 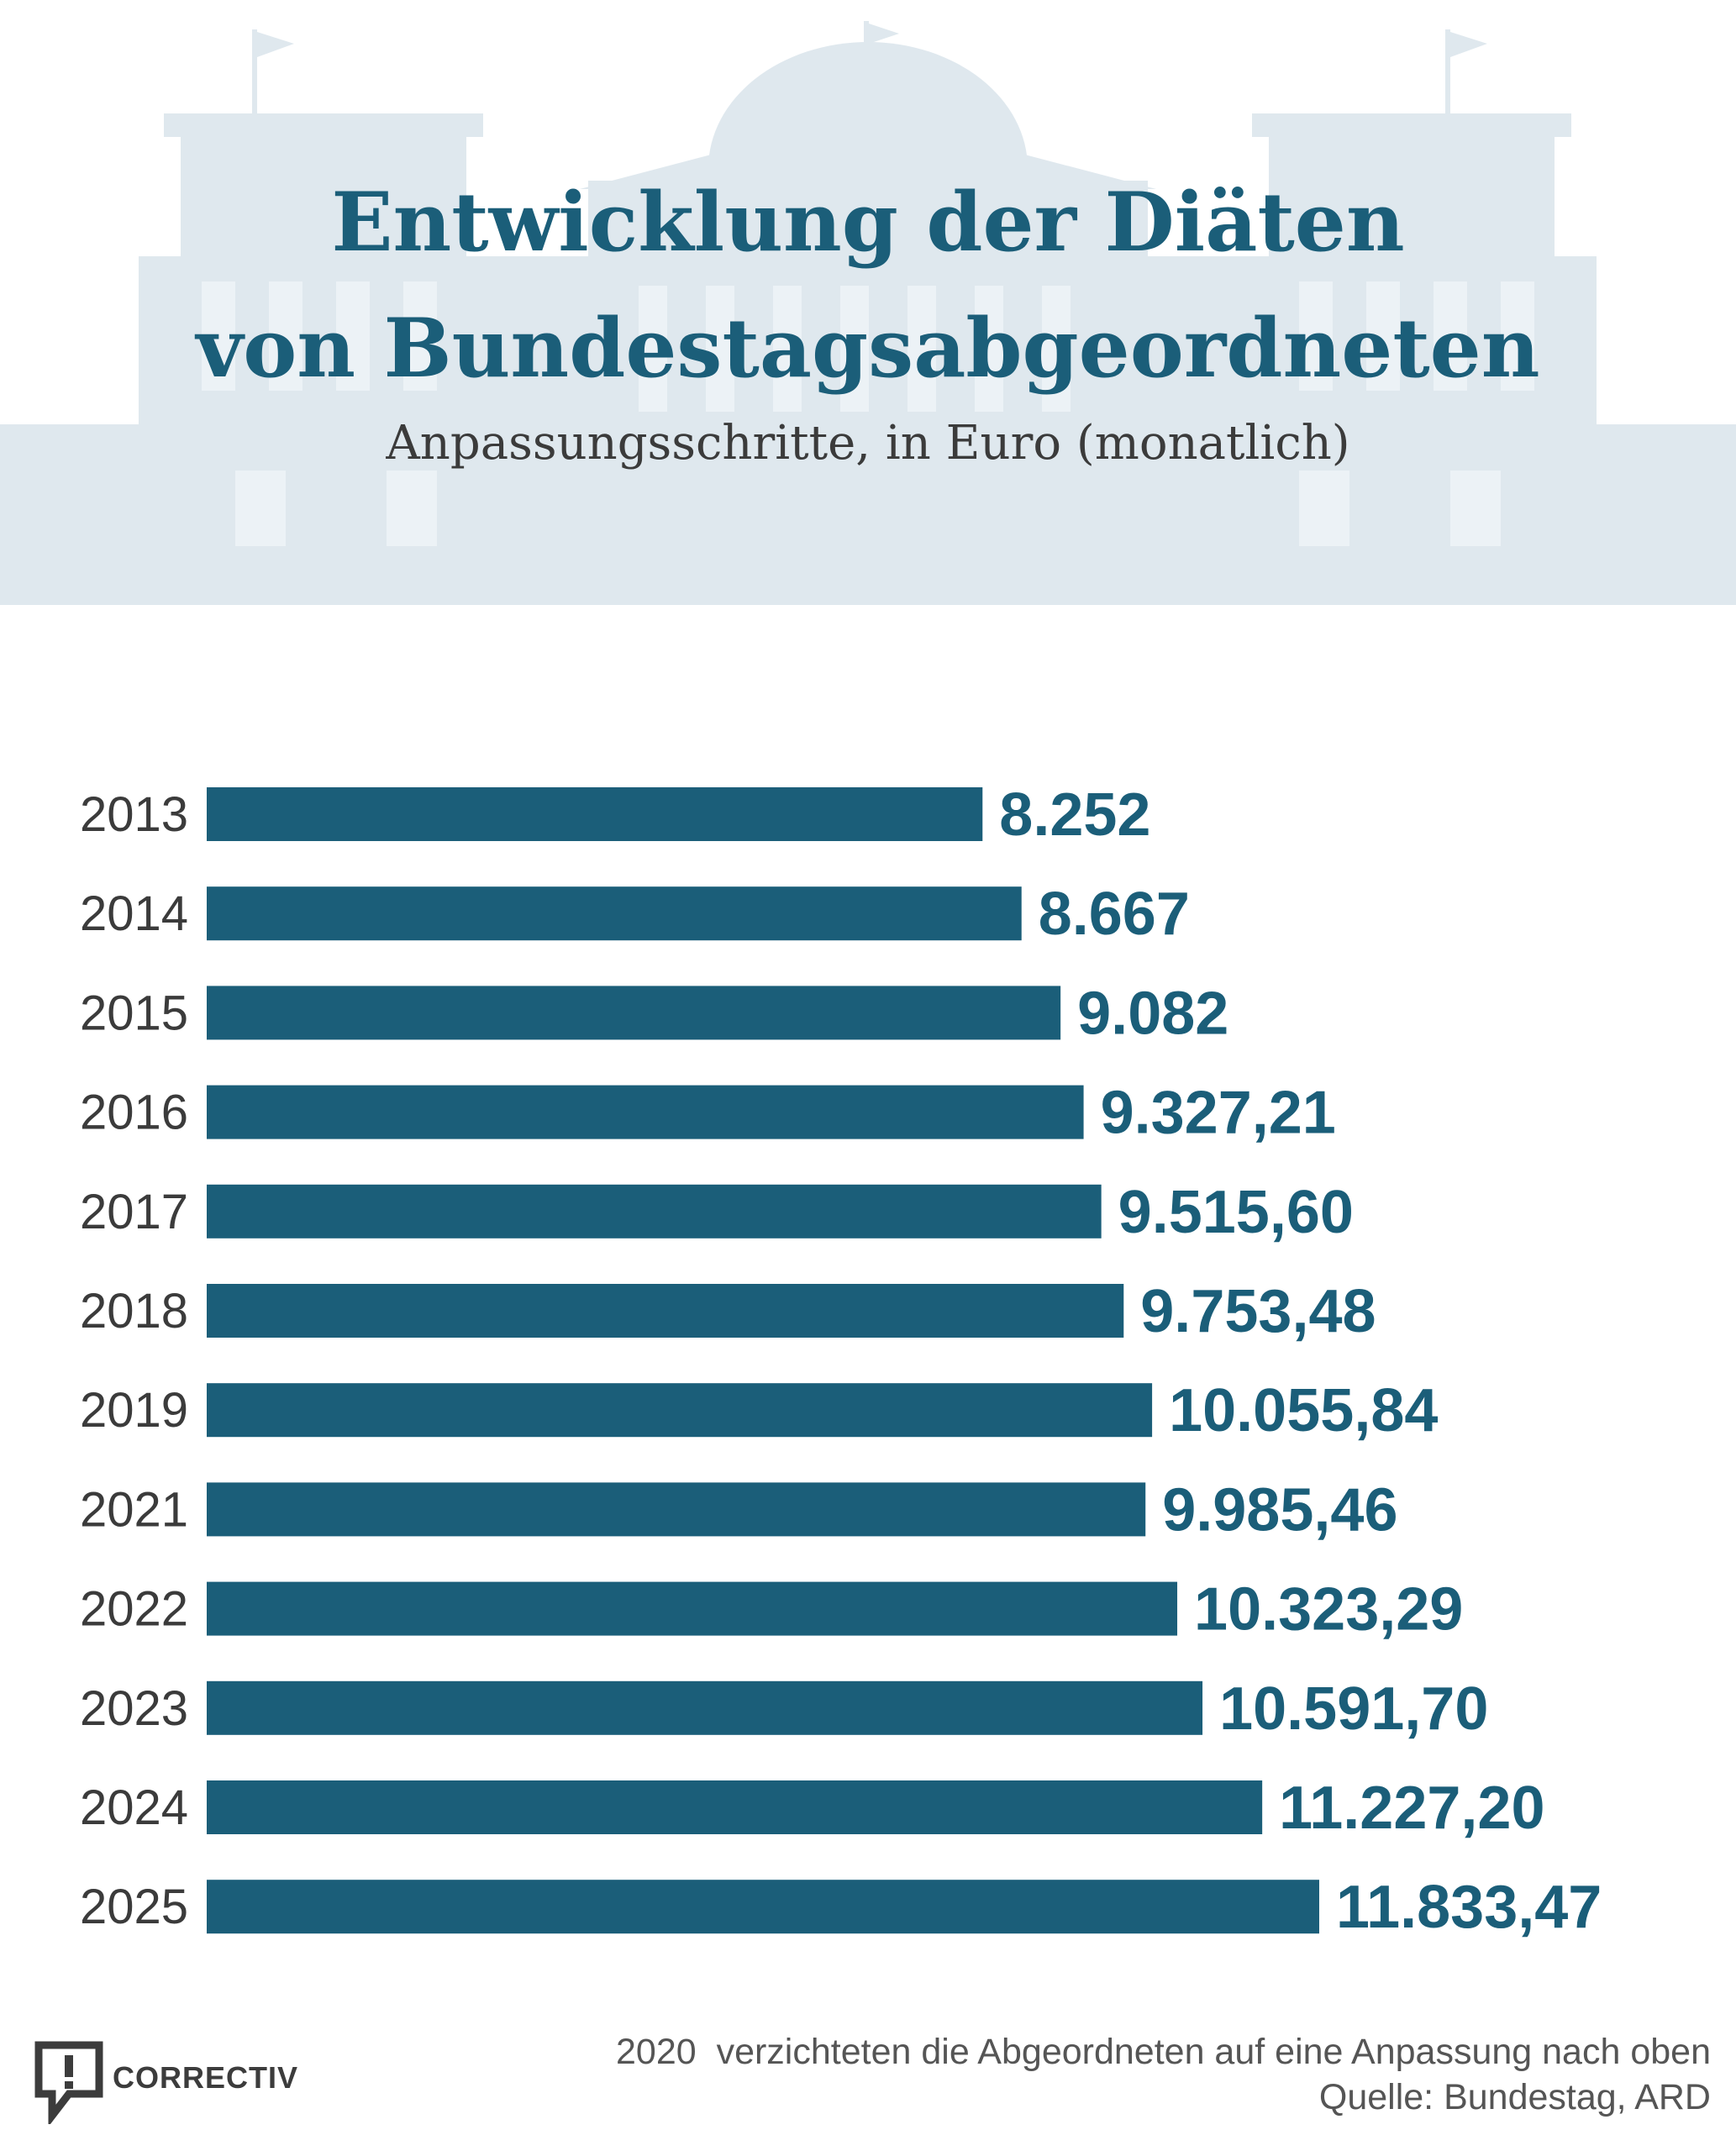 I want to click on category-label-2013: 2013, so click(x=134, y=814).